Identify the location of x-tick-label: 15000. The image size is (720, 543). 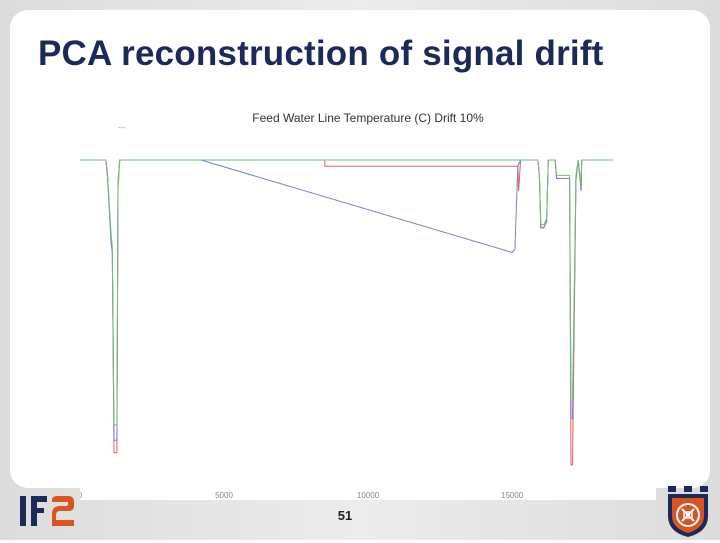
(512, 495).